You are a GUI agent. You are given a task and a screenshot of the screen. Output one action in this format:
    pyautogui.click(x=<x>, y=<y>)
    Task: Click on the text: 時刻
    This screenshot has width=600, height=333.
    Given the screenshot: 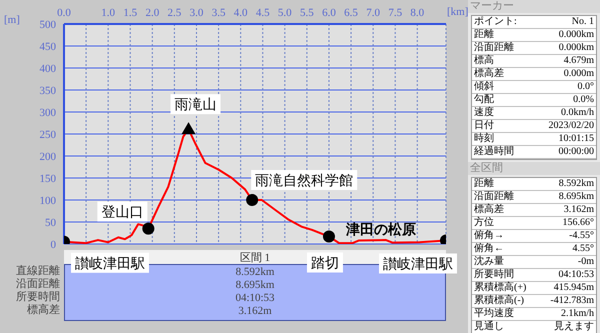 What is the action you would take?
    pyautogui.click(x=484, y=139)
    